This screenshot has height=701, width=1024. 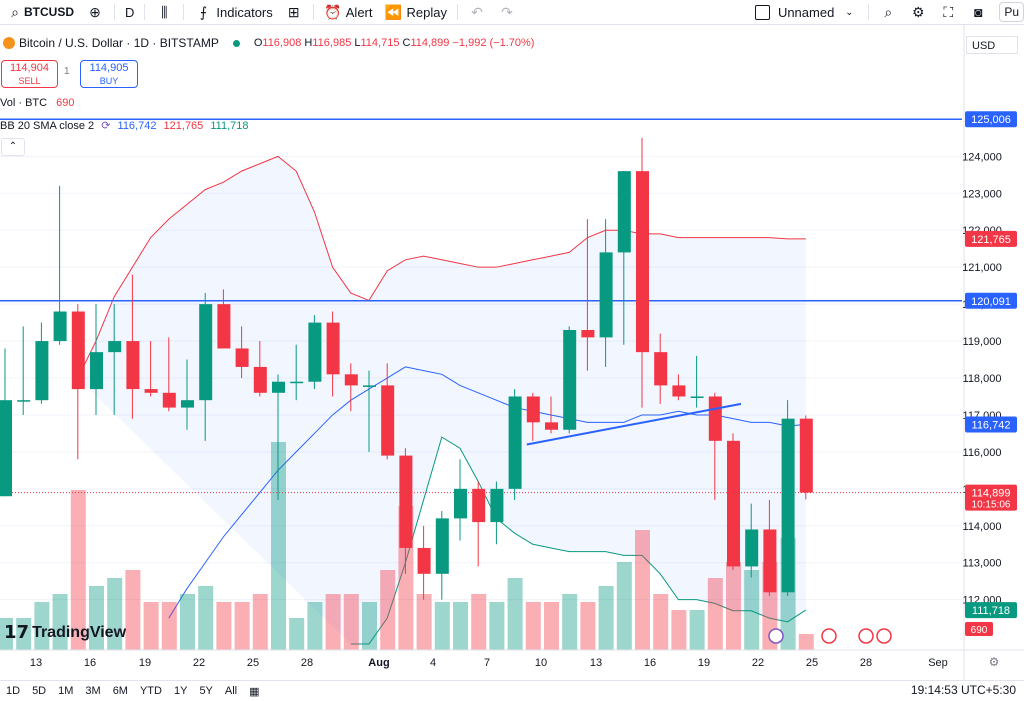 What do you see at coordinates (37, 103) in the screenshot?
I see `volume-legend: Vol · BTC 690` at bounding box center [37, 103].